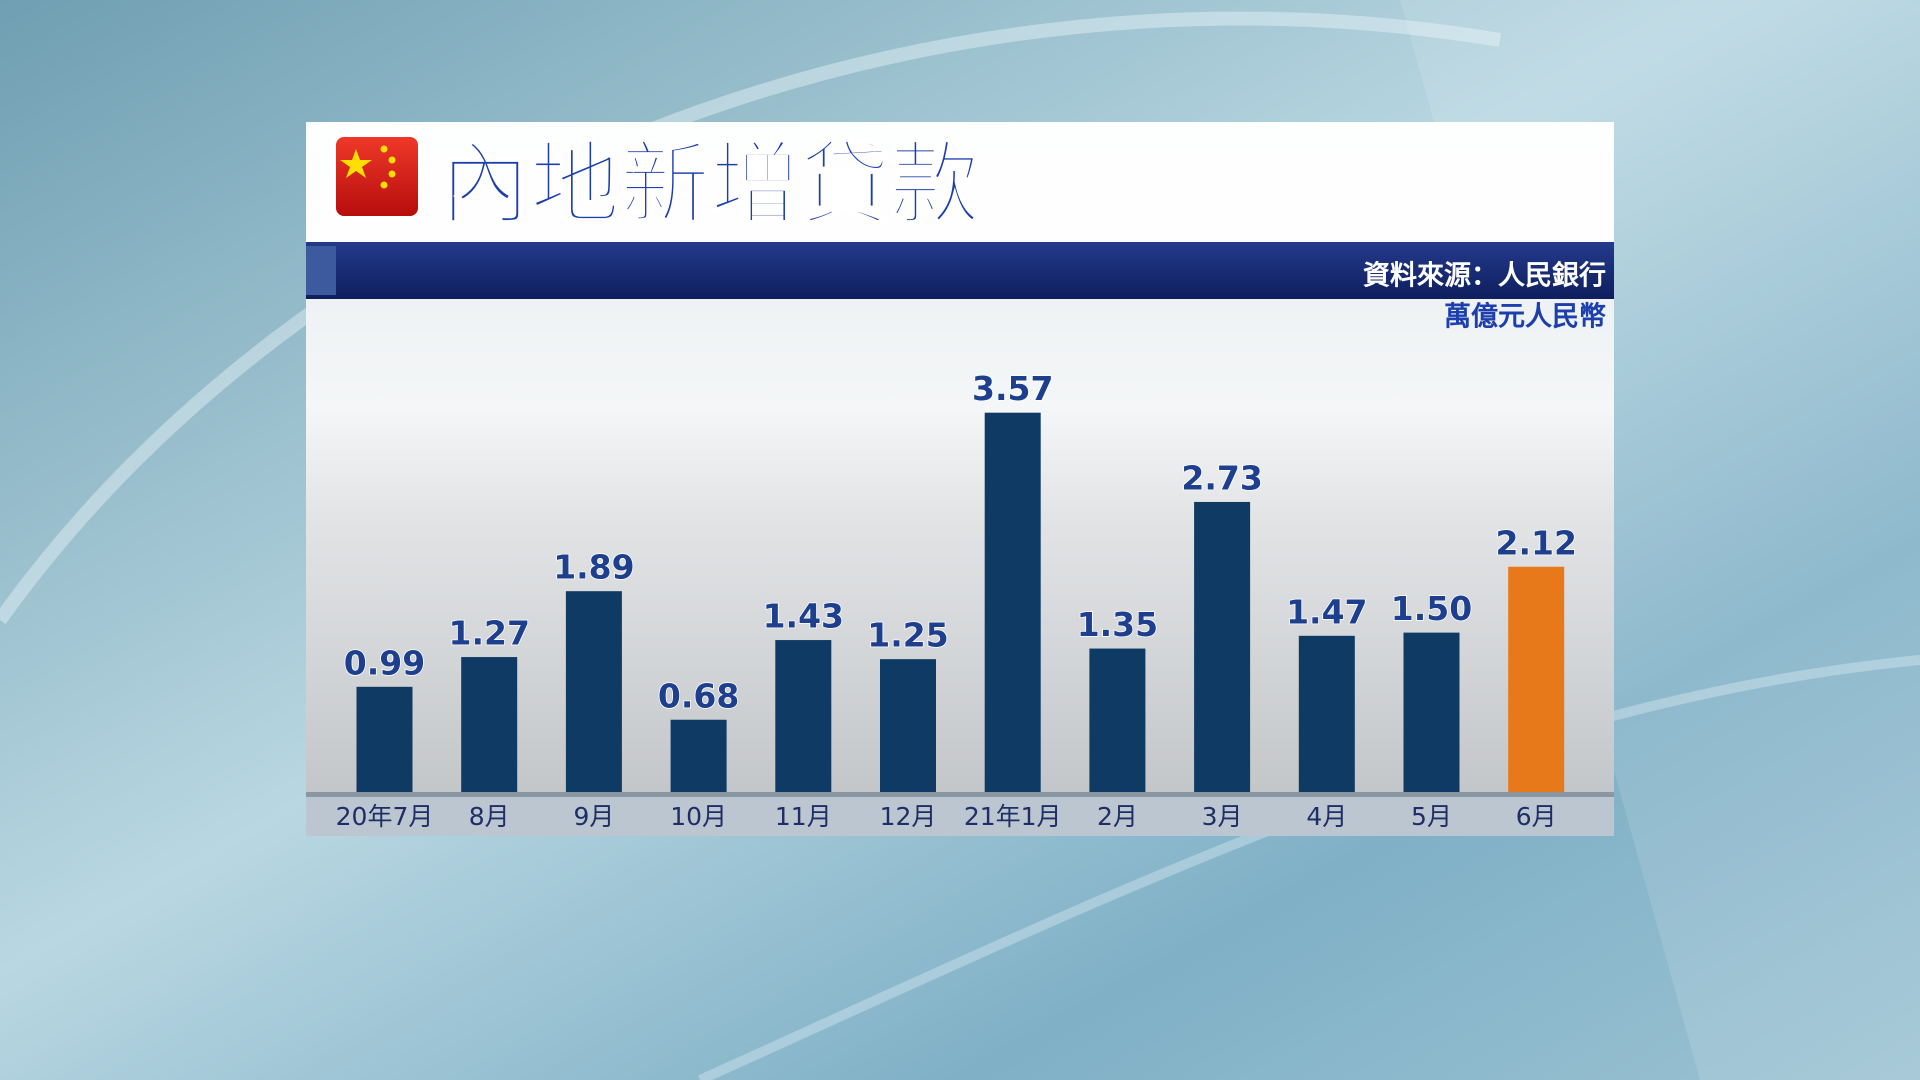 The height and width of the screenshot is (1080, 1920). What do you see at coordinates (1222, 816) in the screenshot?
I see `x-tick-label: 3月` at bounding box center [1222, 816].